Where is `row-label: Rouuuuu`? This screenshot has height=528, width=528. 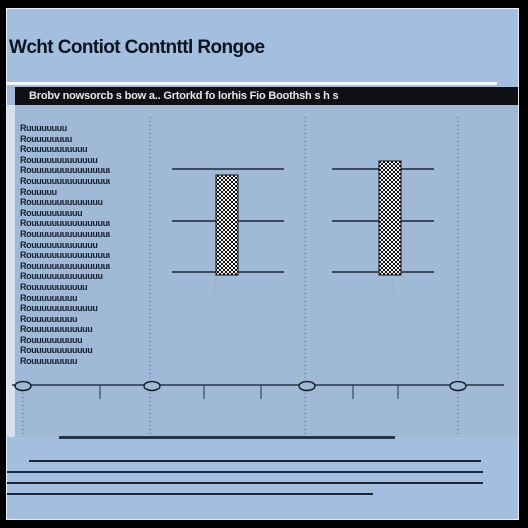
row-label: Rouuuuu is located at coordinates (38, 191).